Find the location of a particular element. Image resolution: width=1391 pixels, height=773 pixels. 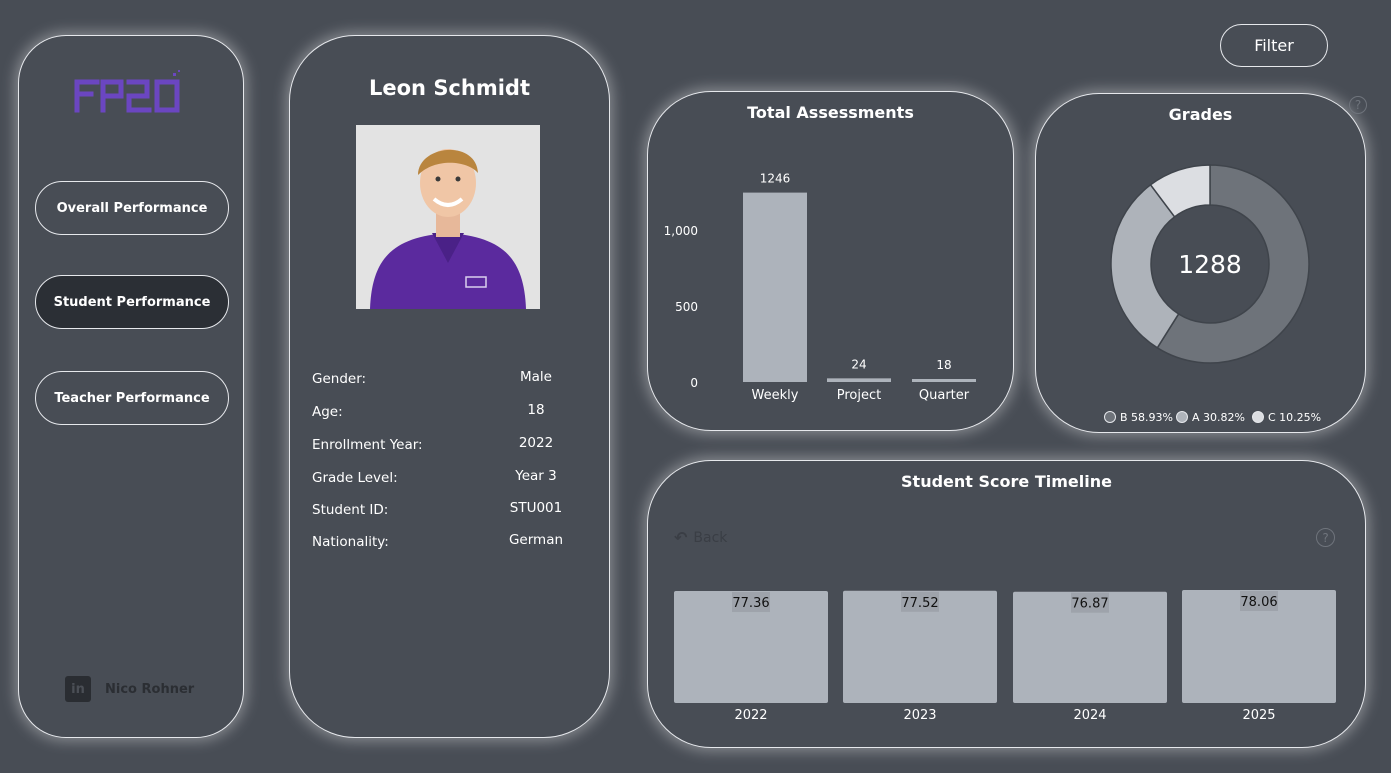

grades-donut-chart: 1288 B 58.93% A 30.82% C 10.25% is located at coordinates (1212, 294).